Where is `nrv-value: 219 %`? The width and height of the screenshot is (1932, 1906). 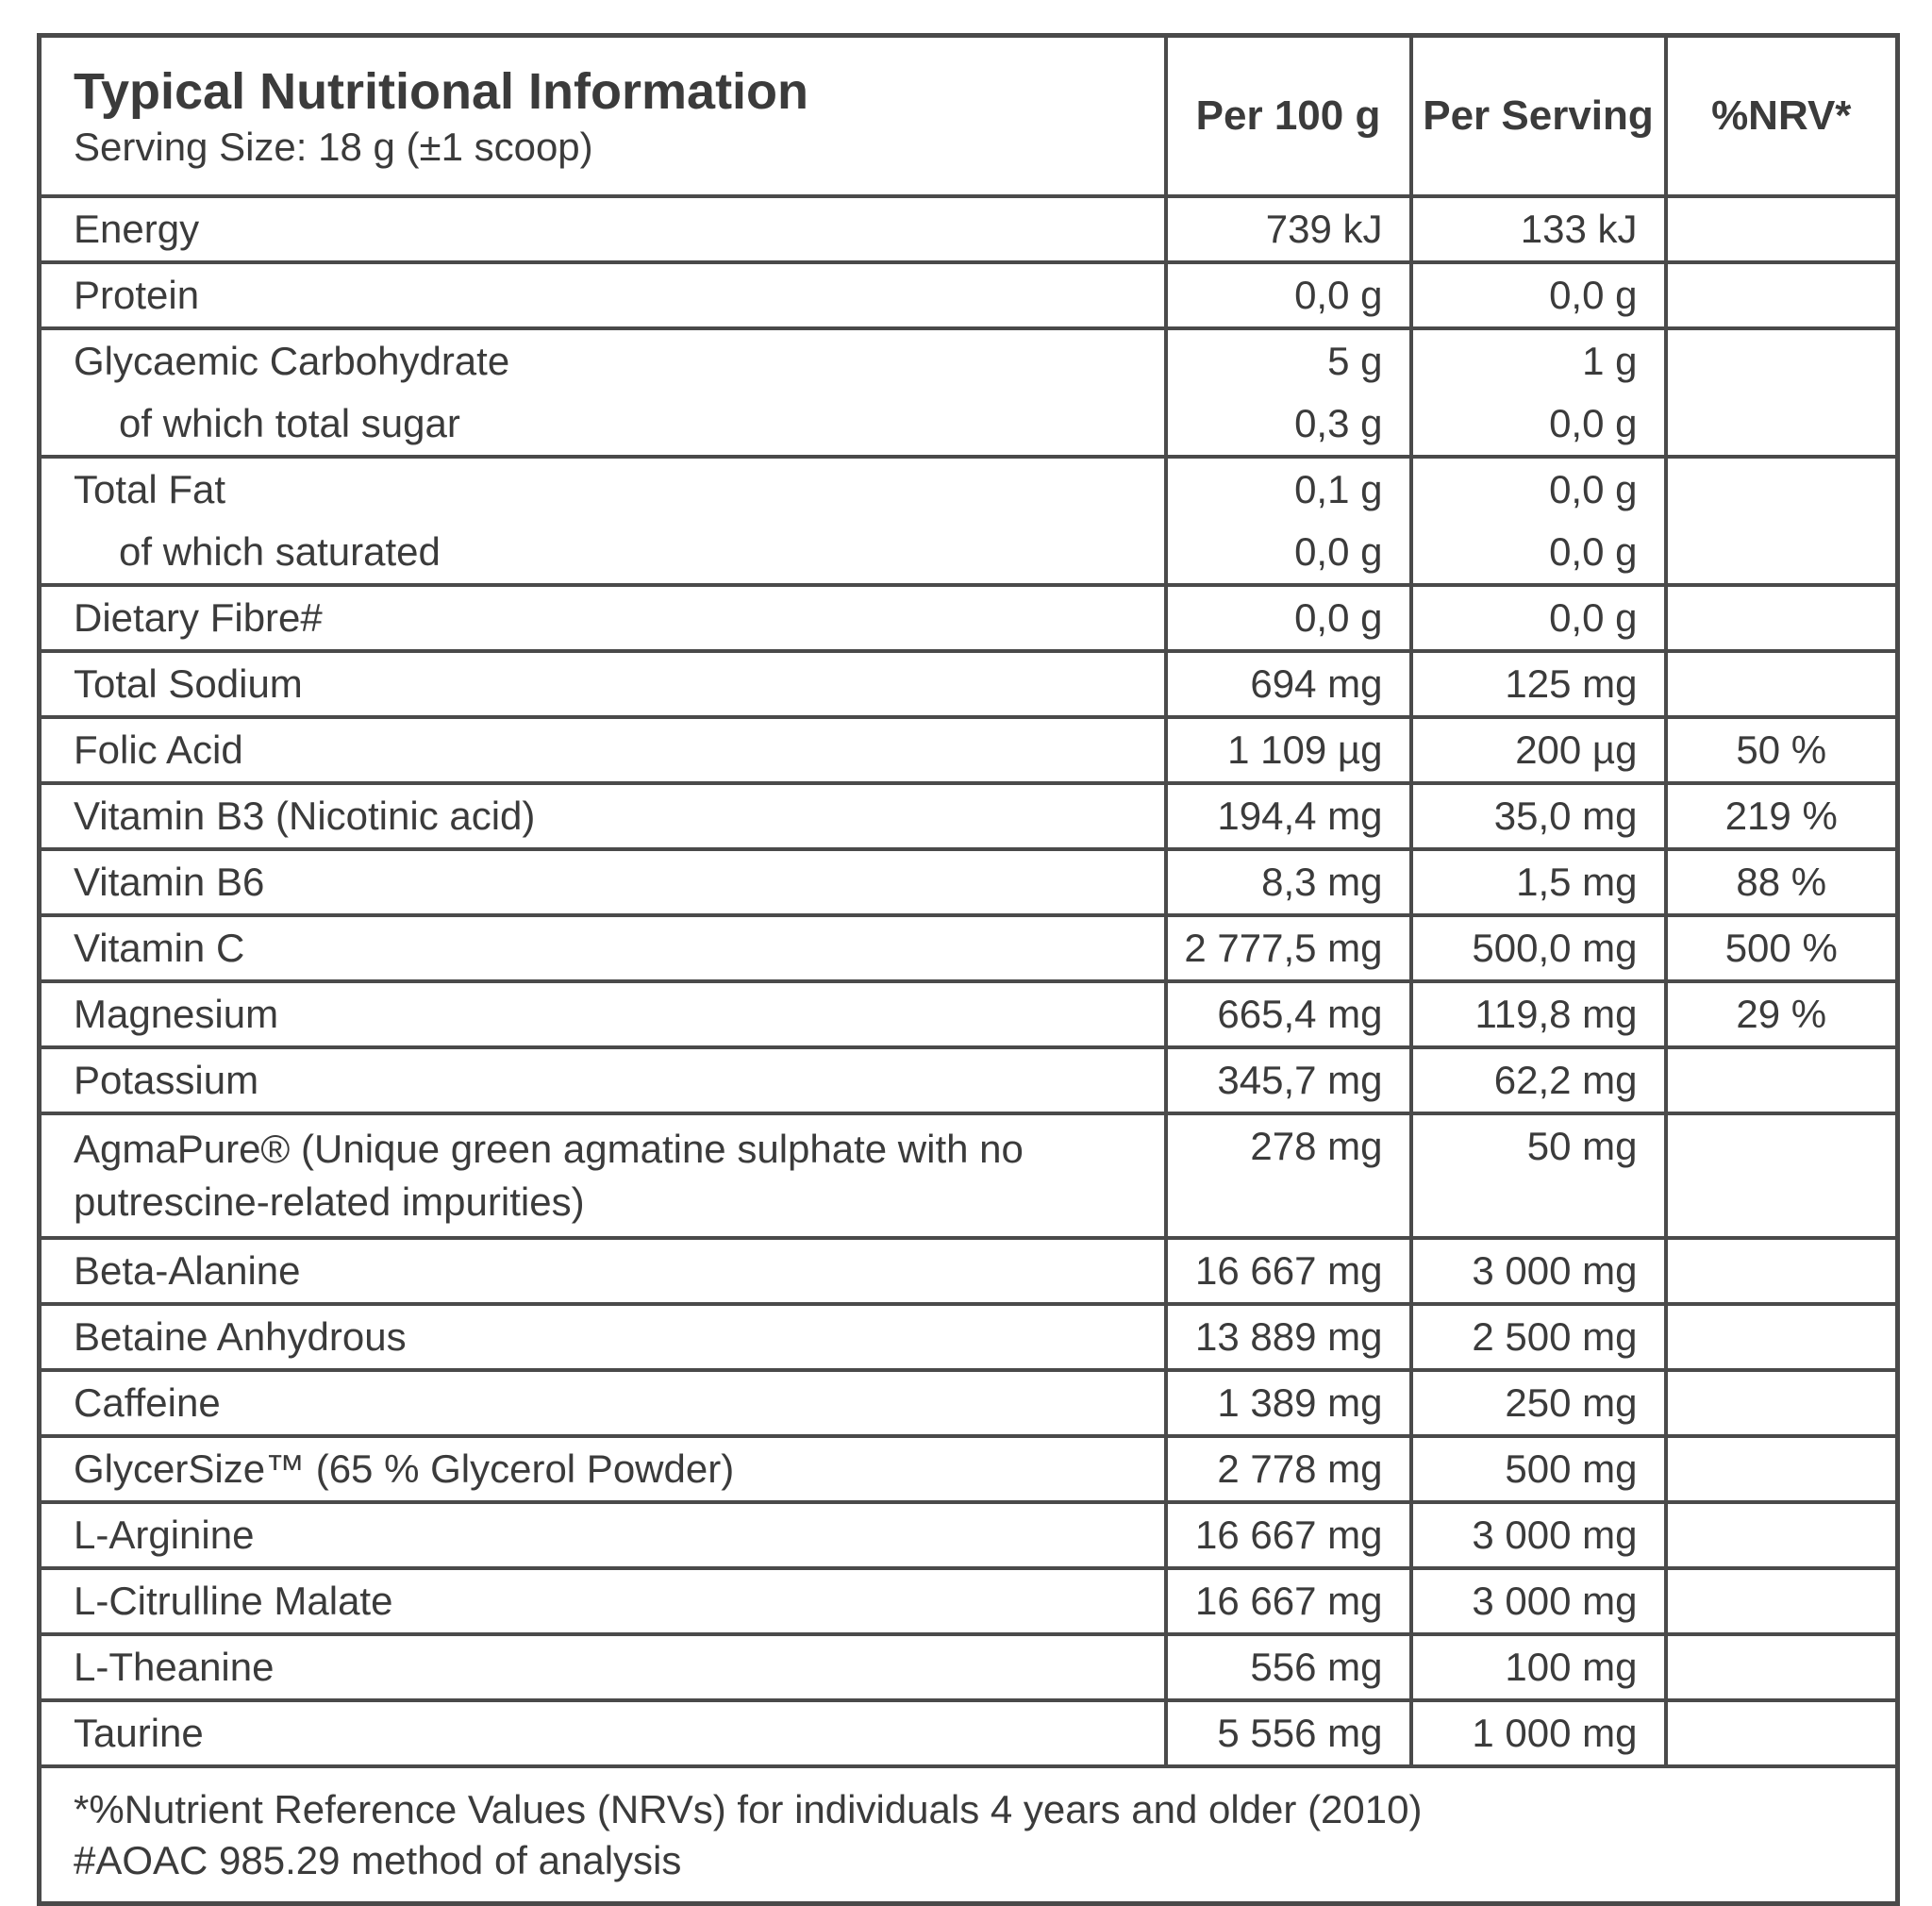 nrv-value: 219 % is located at coordinates (1781, 816).